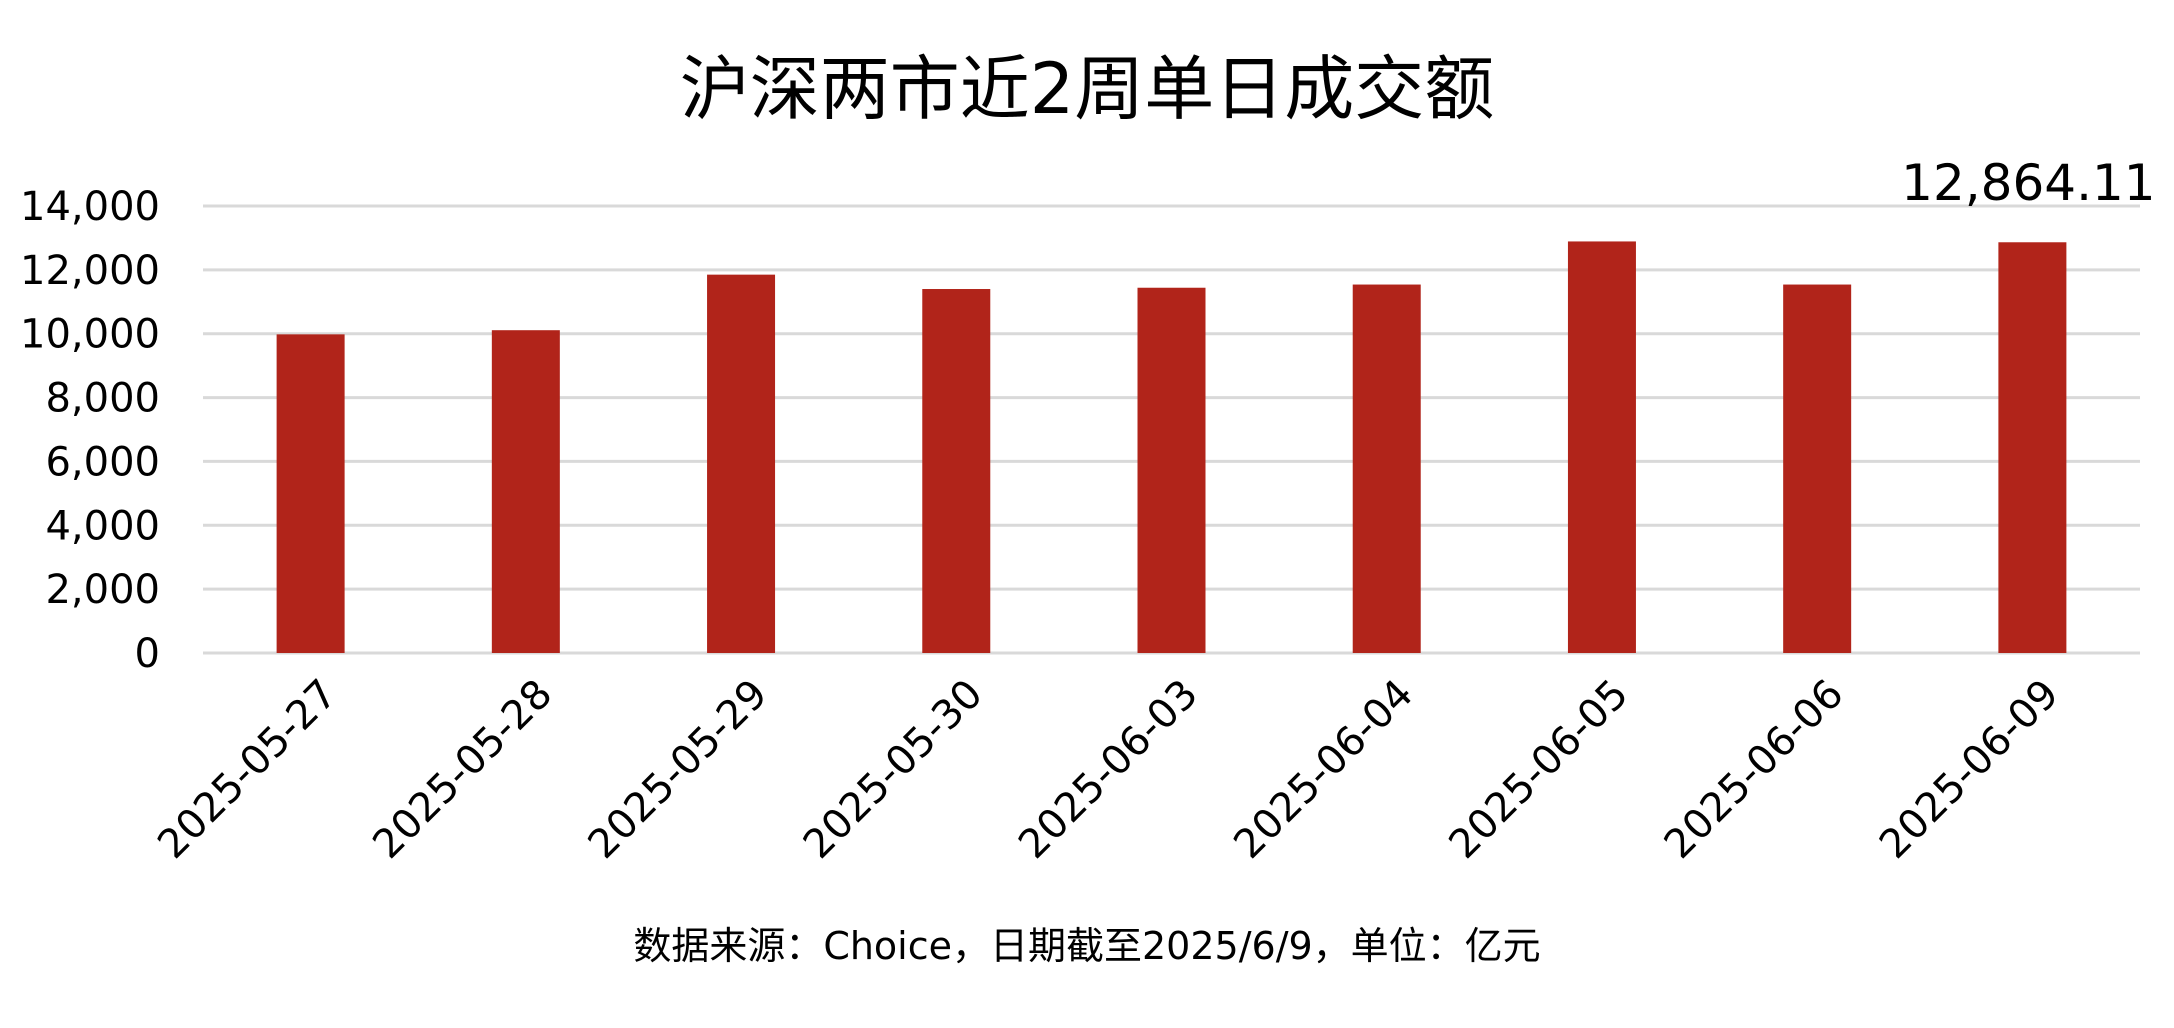  Describe the element at coordinates (90, 207) in the screenshot. I see `y-tick-label: 14,000` at that location.